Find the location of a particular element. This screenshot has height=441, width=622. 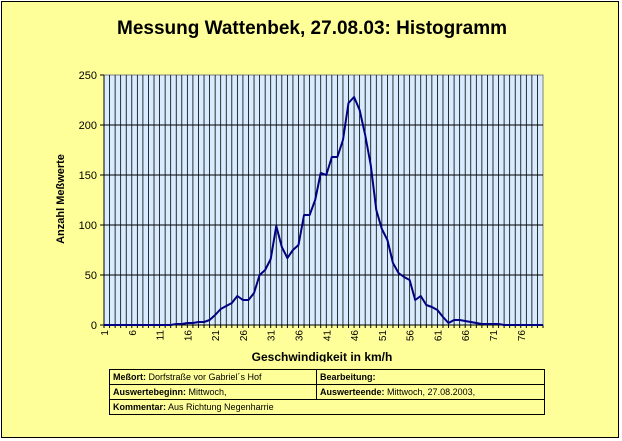

beginn-cell: Auswertebeginn: Mittwoch, is located at coordinates (213, 392).